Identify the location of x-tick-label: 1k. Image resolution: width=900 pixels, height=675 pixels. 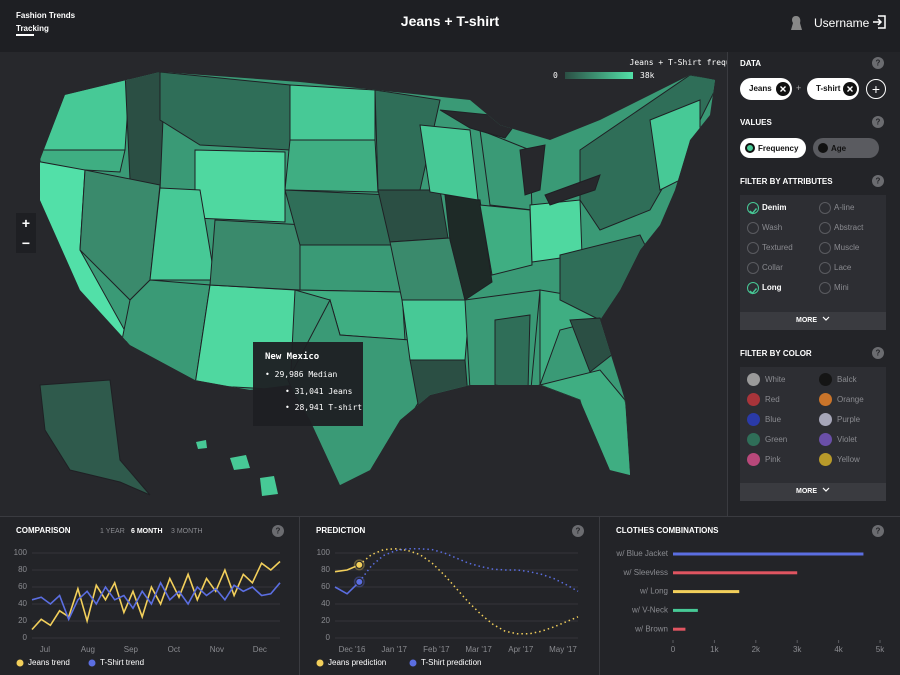
(714, 649).